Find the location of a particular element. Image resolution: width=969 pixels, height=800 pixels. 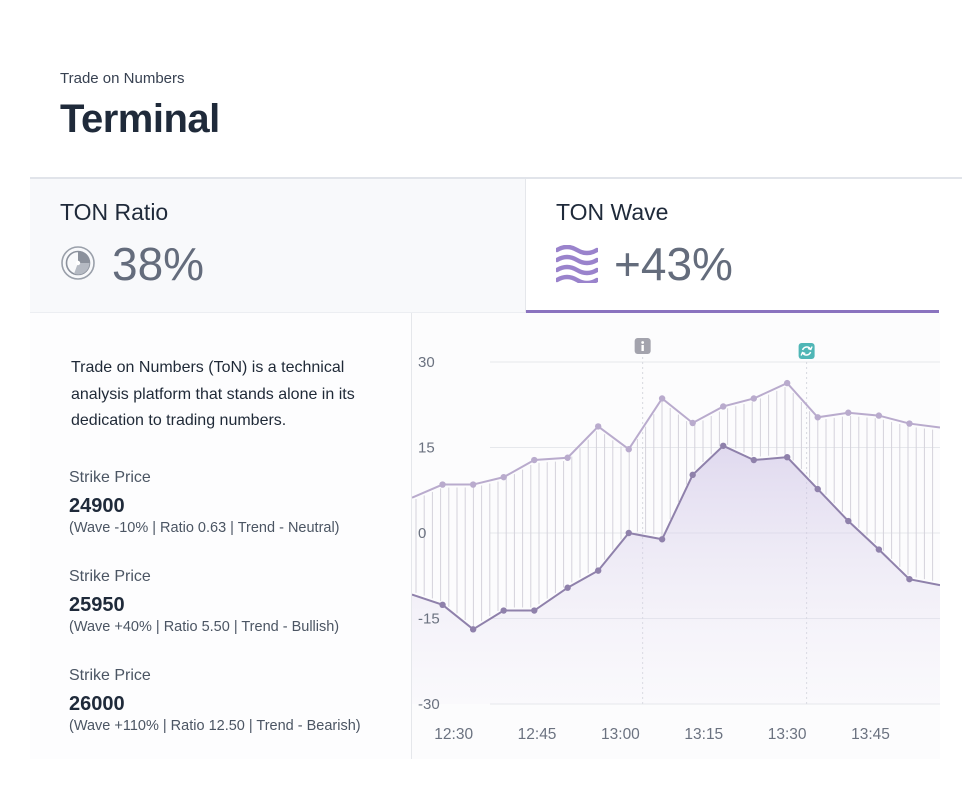

y-tick-label: 0 is located at coordinates (422, 533).